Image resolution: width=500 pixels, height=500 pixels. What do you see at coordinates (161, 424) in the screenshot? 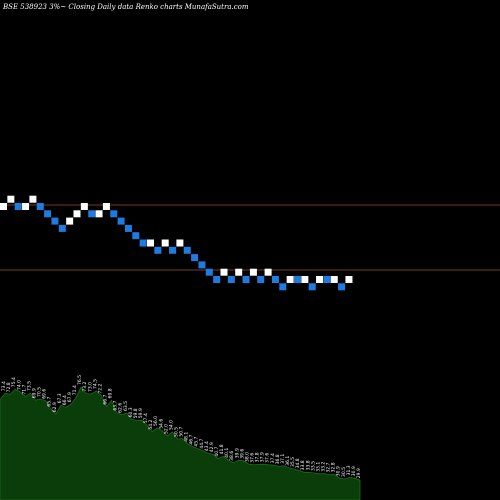
I see `price-value-label: 54.6` at bounding box center [161, 424].